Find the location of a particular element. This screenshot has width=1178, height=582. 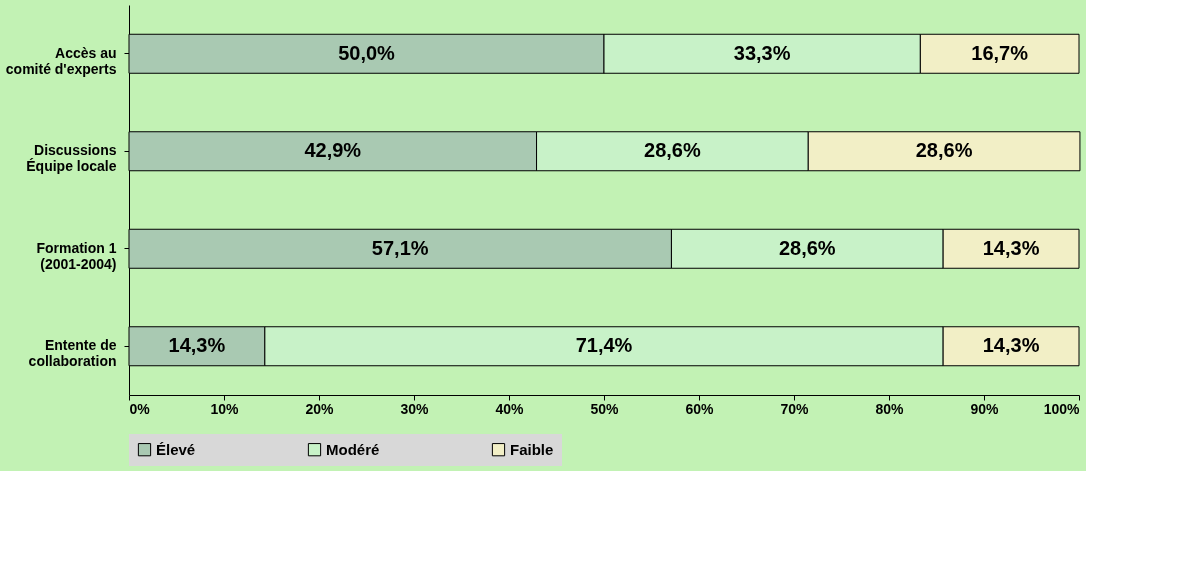

data-label: 16,7% is located at coordinates (1000, 52).